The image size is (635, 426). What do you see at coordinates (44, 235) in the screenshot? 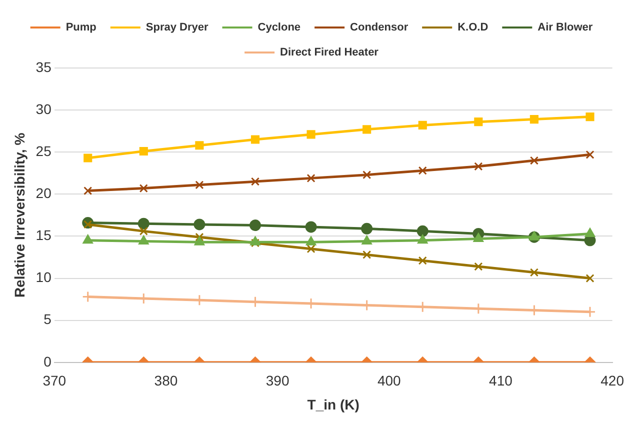
I see `y-tick-label: 15` at bounding box center [44, 235].